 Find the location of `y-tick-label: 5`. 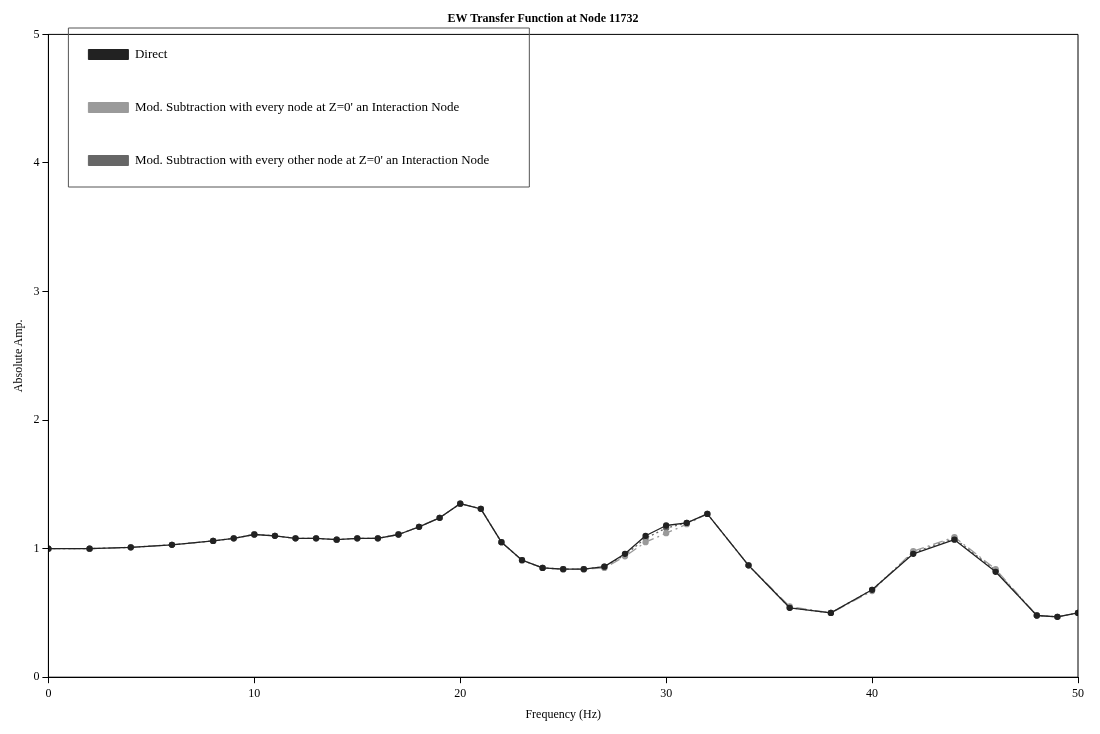

y-tick-label: 5 is located at coordinates (36, 33).